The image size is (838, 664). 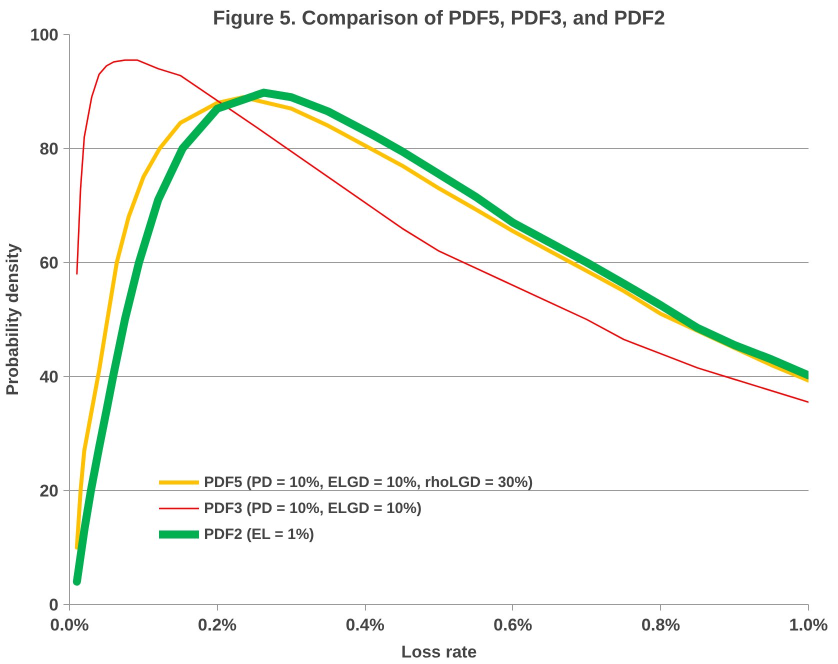 I want to click on y-tick-label: 60, so click(x=49, y=263).